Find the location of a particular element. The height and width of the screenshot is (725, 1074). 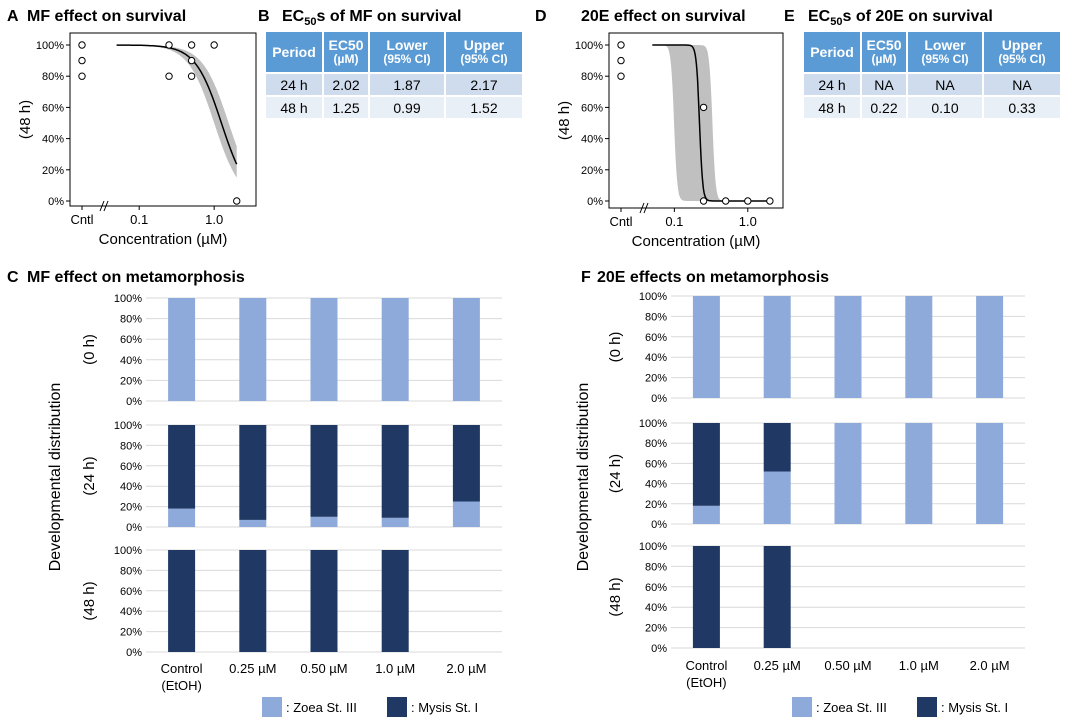

legend-swatch-mysis is located at coordinates (927, 707).